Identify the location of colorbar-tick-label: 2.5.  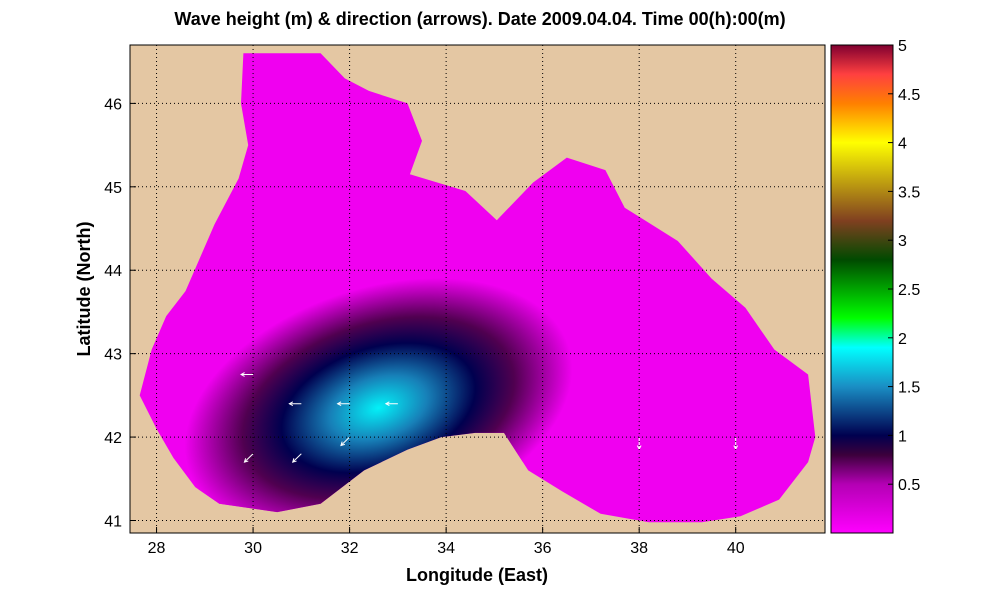
(909, 290).